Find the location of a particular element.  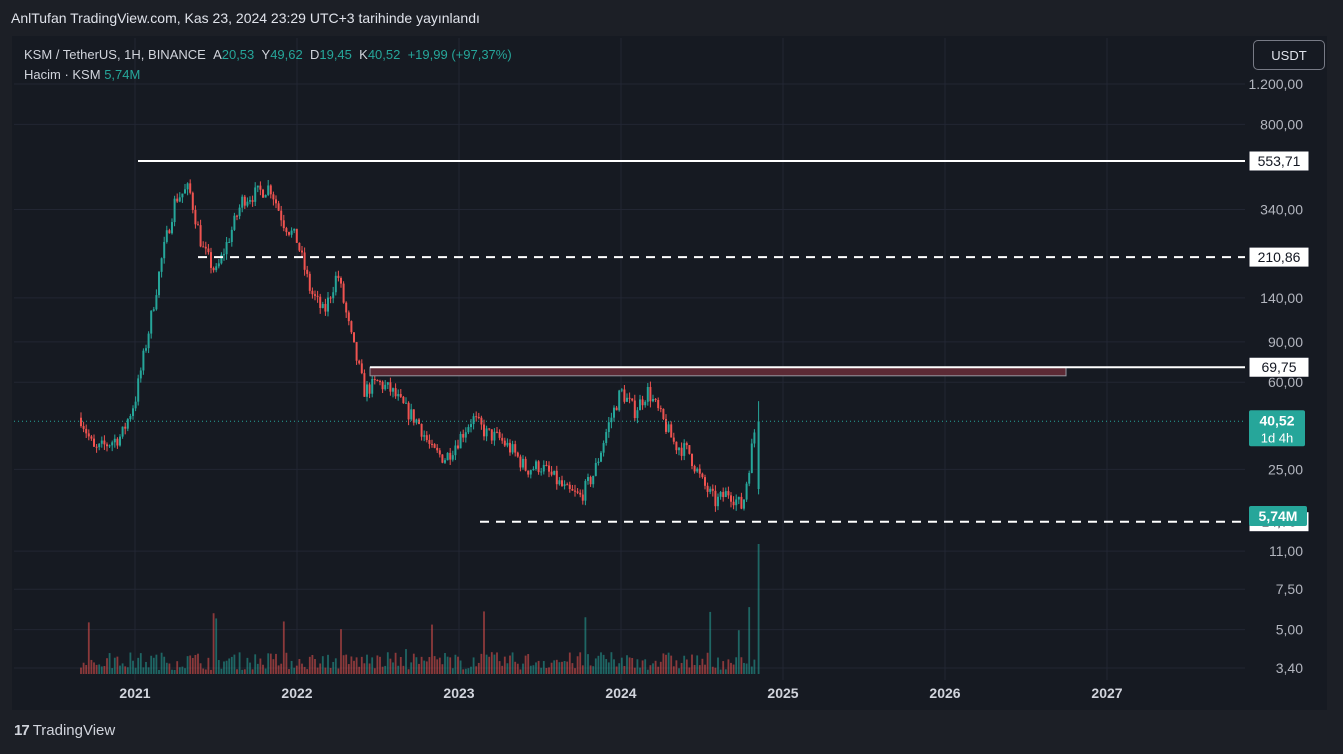

legend-symbol: KSM / TetherUS, 1H, BINANCE is located at coordinates (115, 54).